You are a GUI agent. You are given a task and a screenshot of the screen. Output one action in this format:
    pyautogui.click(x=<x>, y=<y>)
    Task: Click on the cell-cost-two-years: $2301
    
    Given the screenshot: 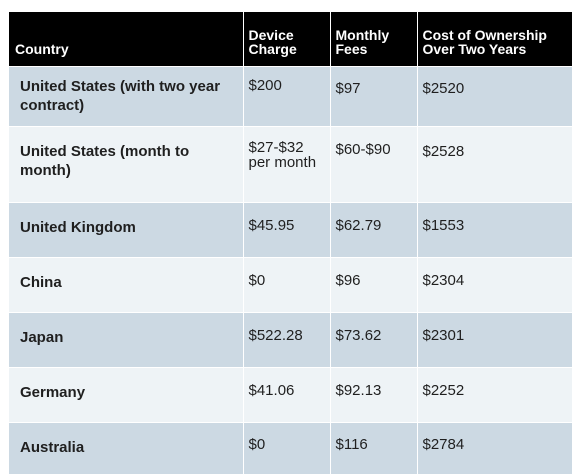 What is the action you would take?
    pyautogui.click(x=494, y=340)
    